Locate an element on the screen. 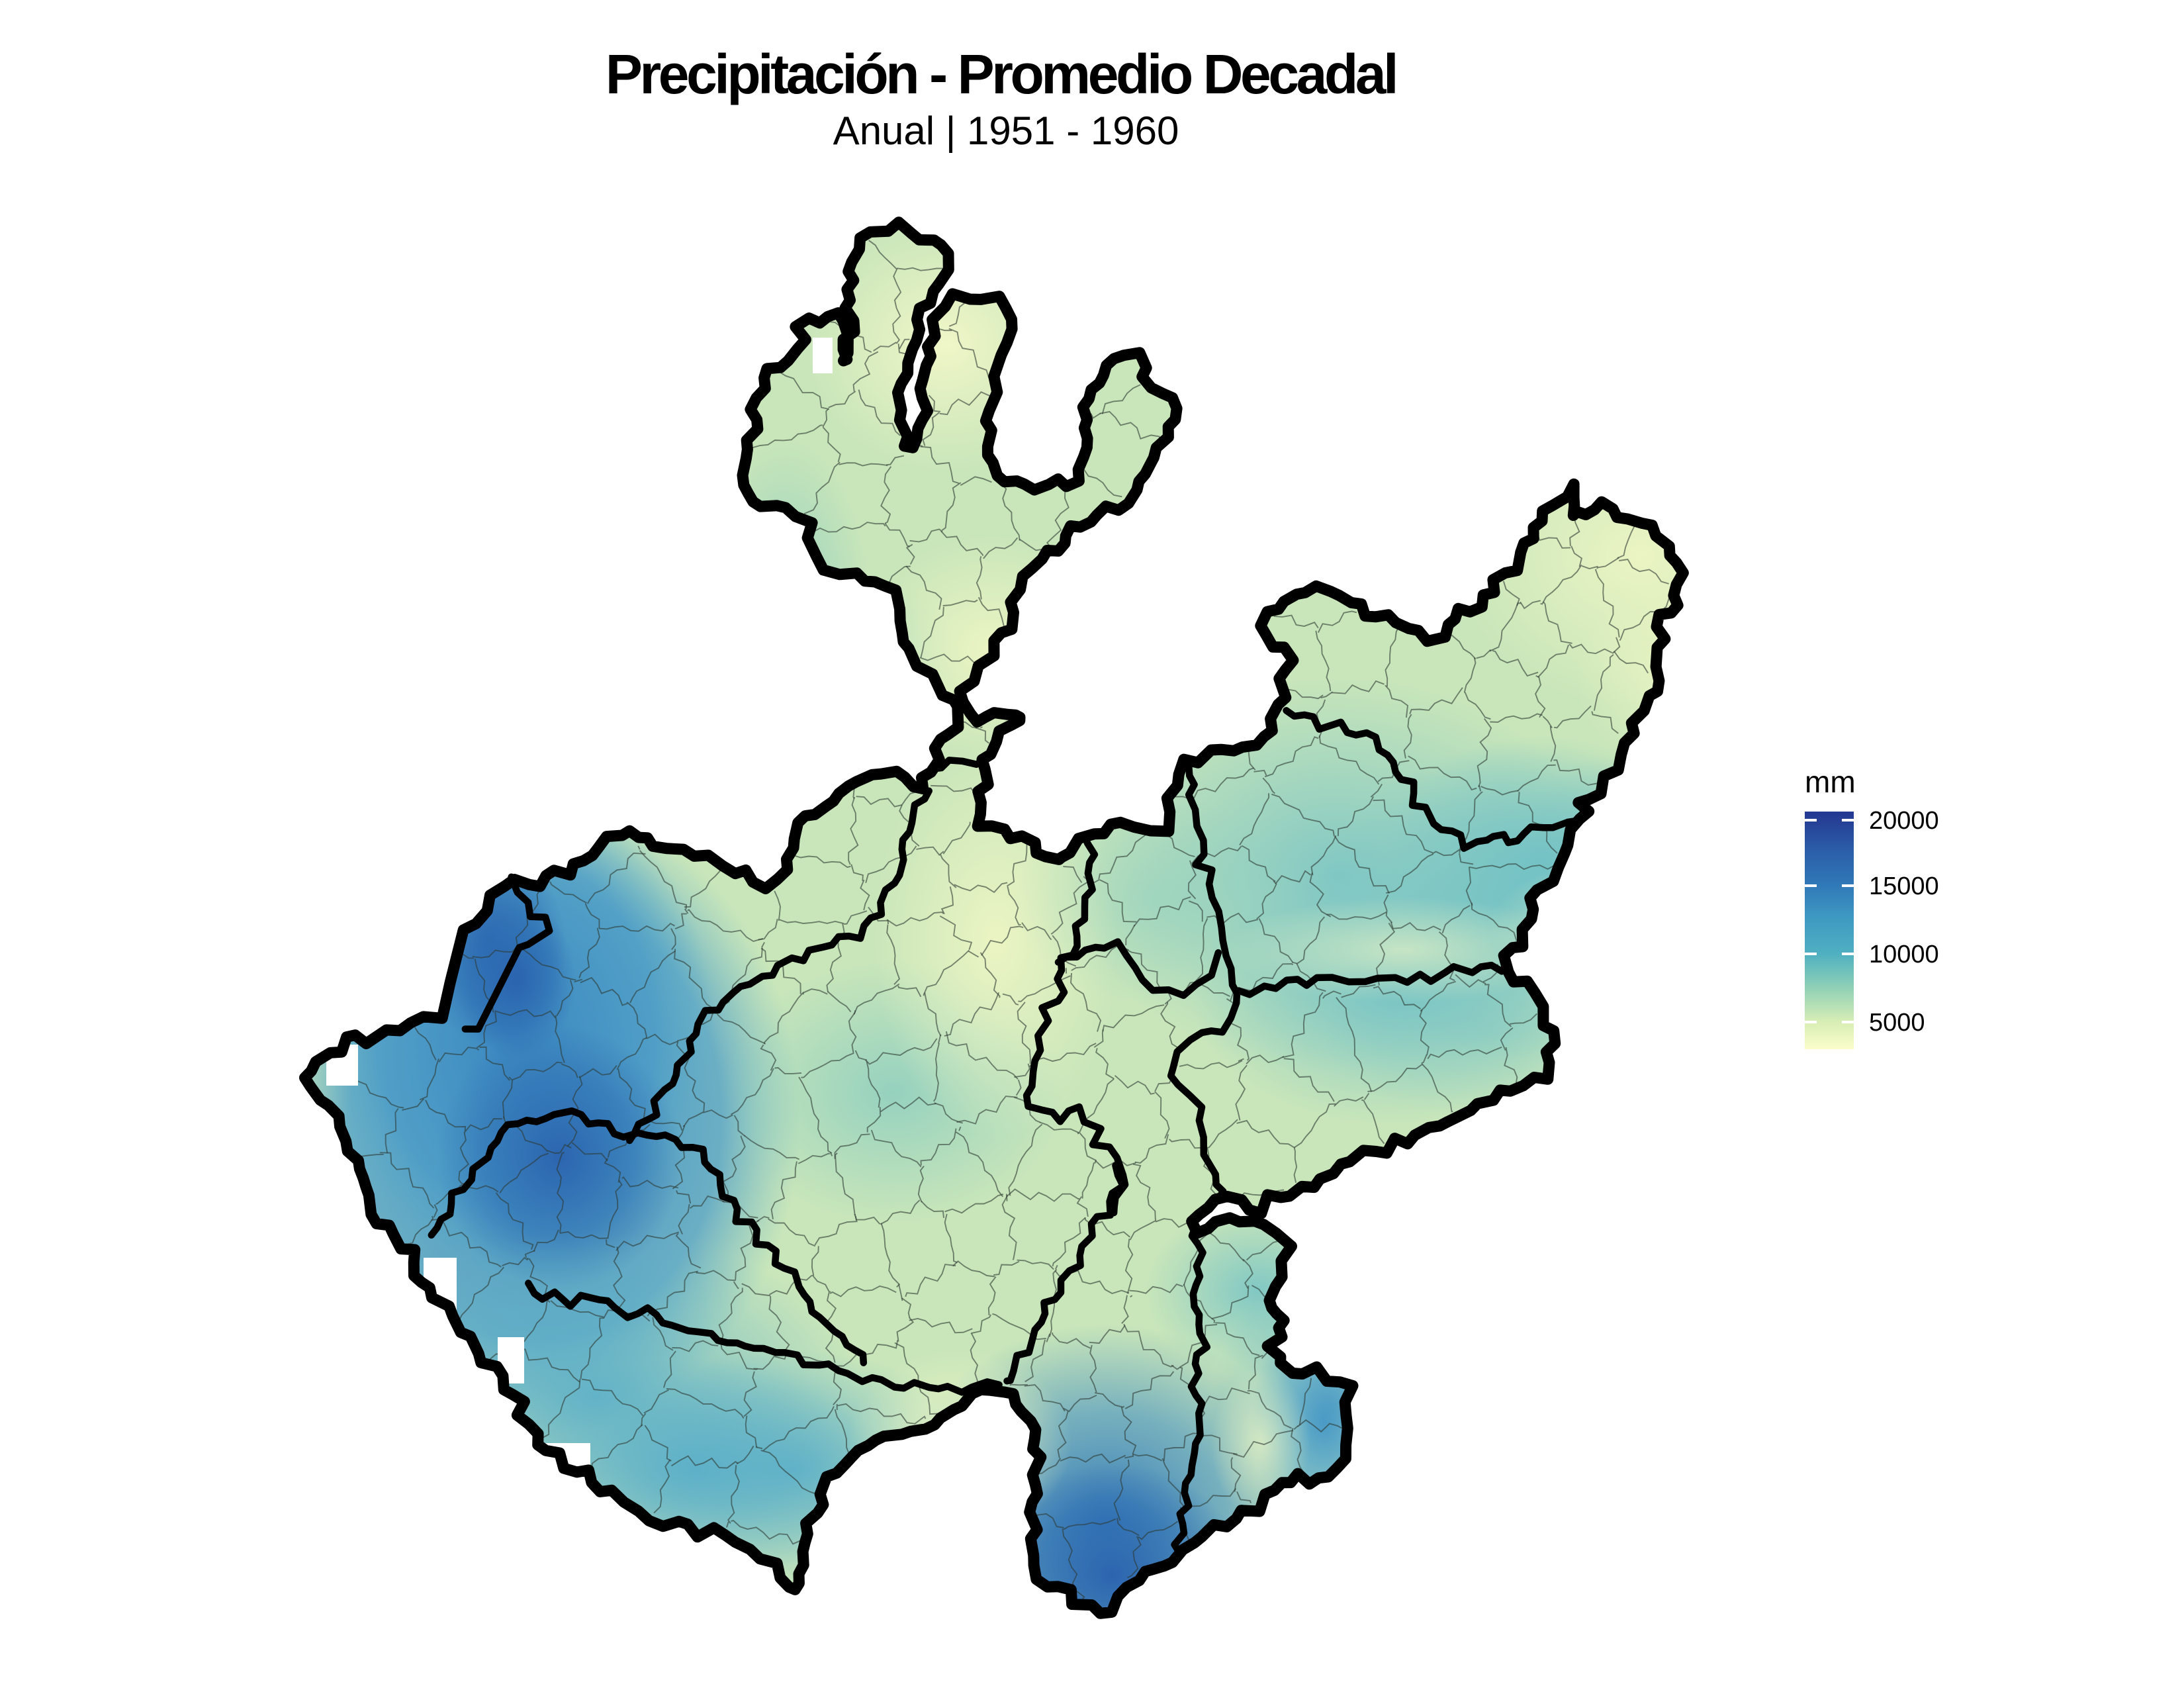 This screenshot has height=1688, width=2184. svg-text: 20000 is located at coordinates (1904, 821).